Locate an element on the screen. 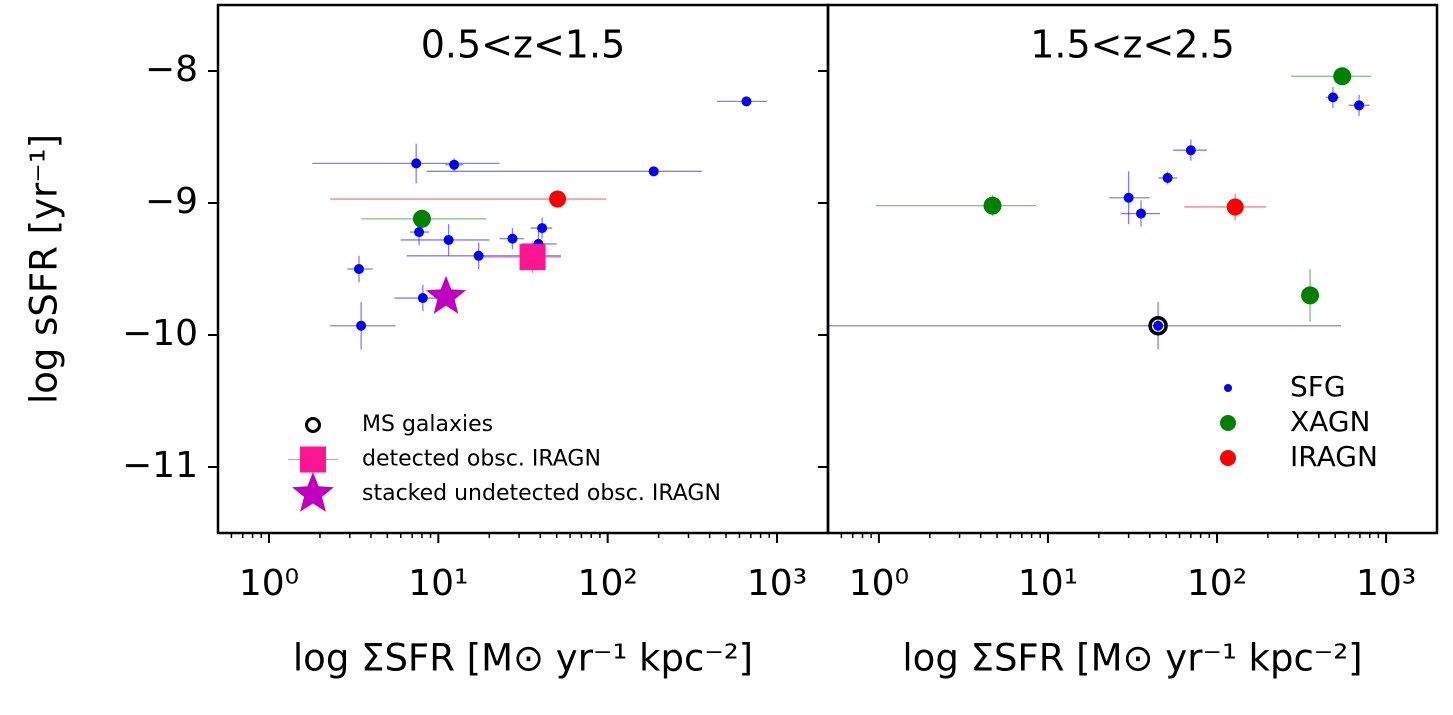 The width and height of the screenshot is (1453, 715). legend-label: XAGN is located at coordinates (1330, 421).